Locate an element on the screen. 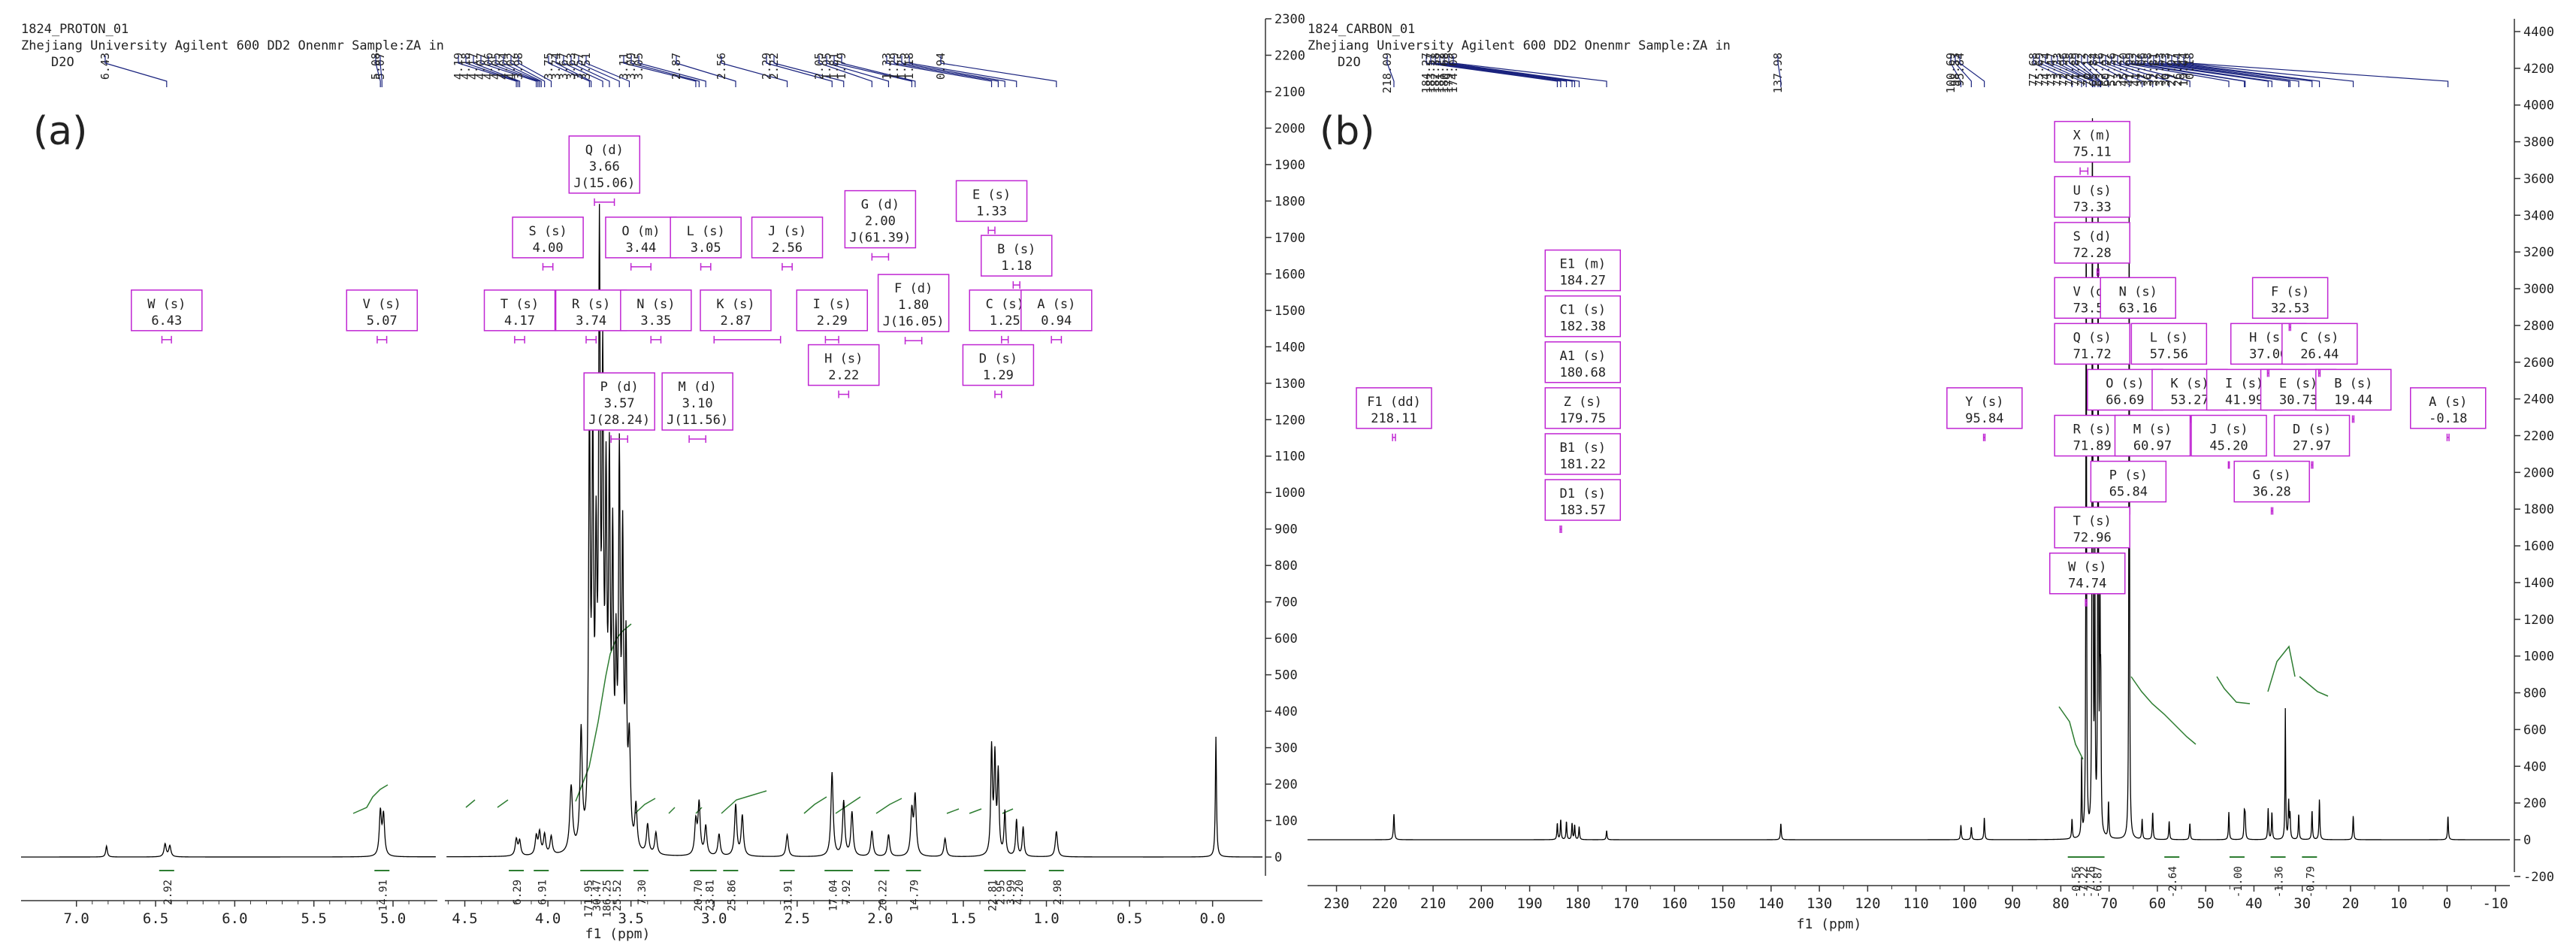 This screenshot has width=2576, height=951. multiplet-box-text: N (s) is located at coordinates (2138, 291).